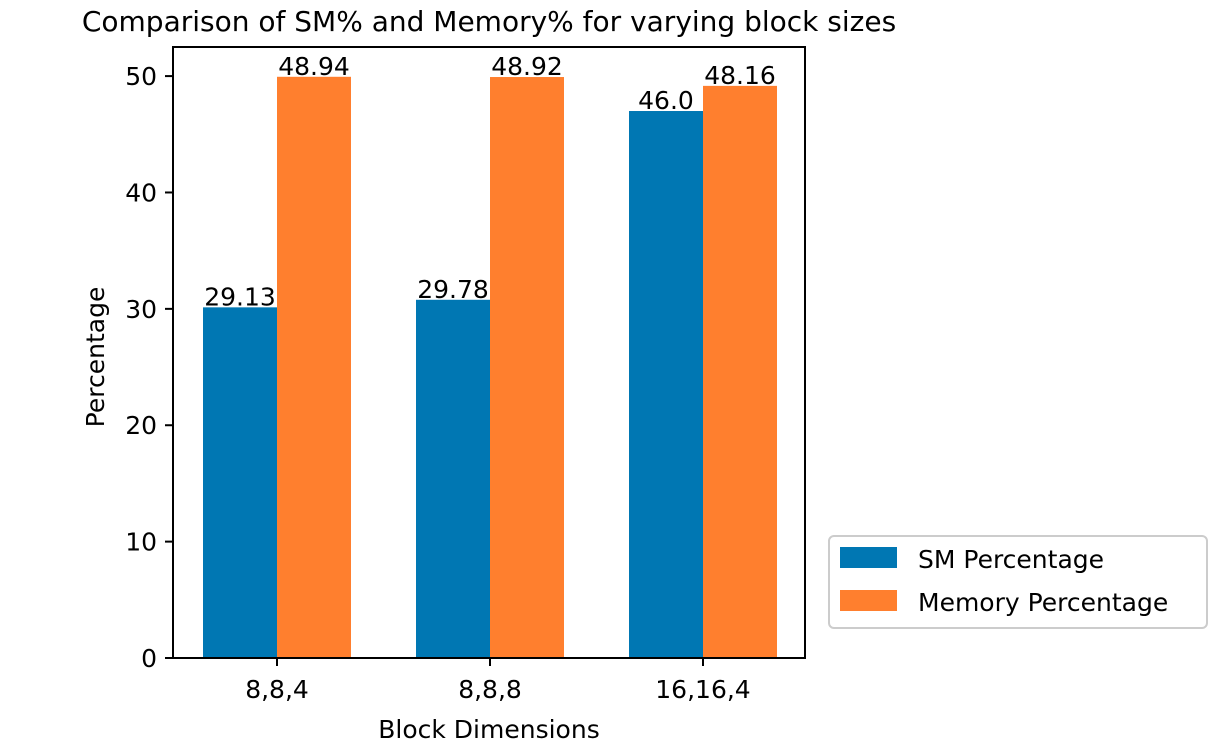 The image size is (1223, 747). I want to click on y-tick-label: 10, so click(141, 542).